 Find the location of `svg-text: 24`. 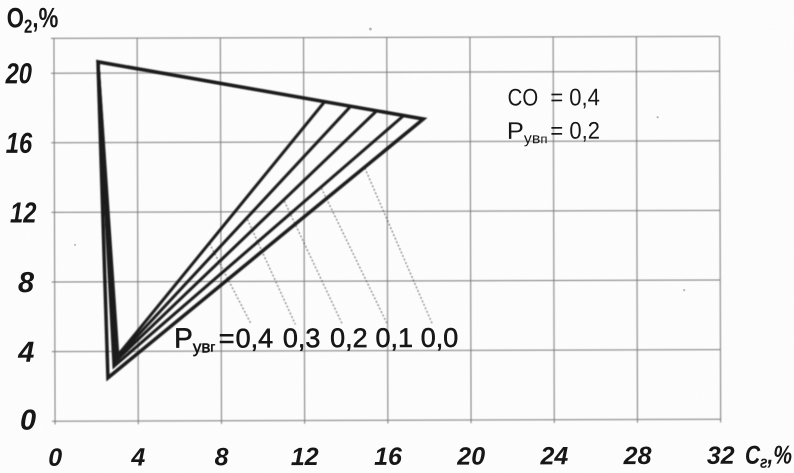

svg-text: 24 is located at coordinates (553, 456).